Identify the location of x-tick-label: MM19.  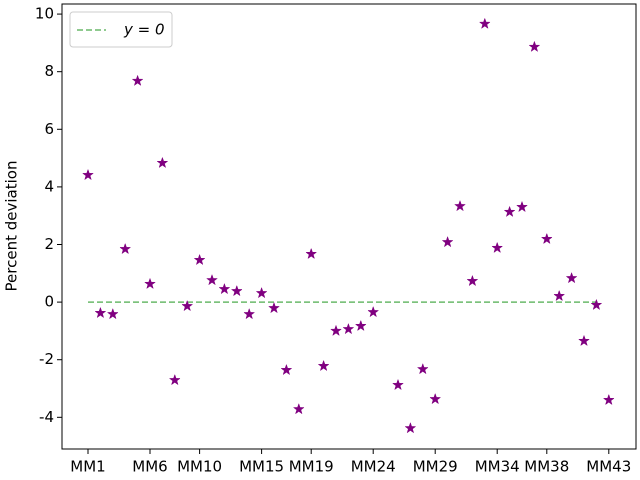
(311, 467).